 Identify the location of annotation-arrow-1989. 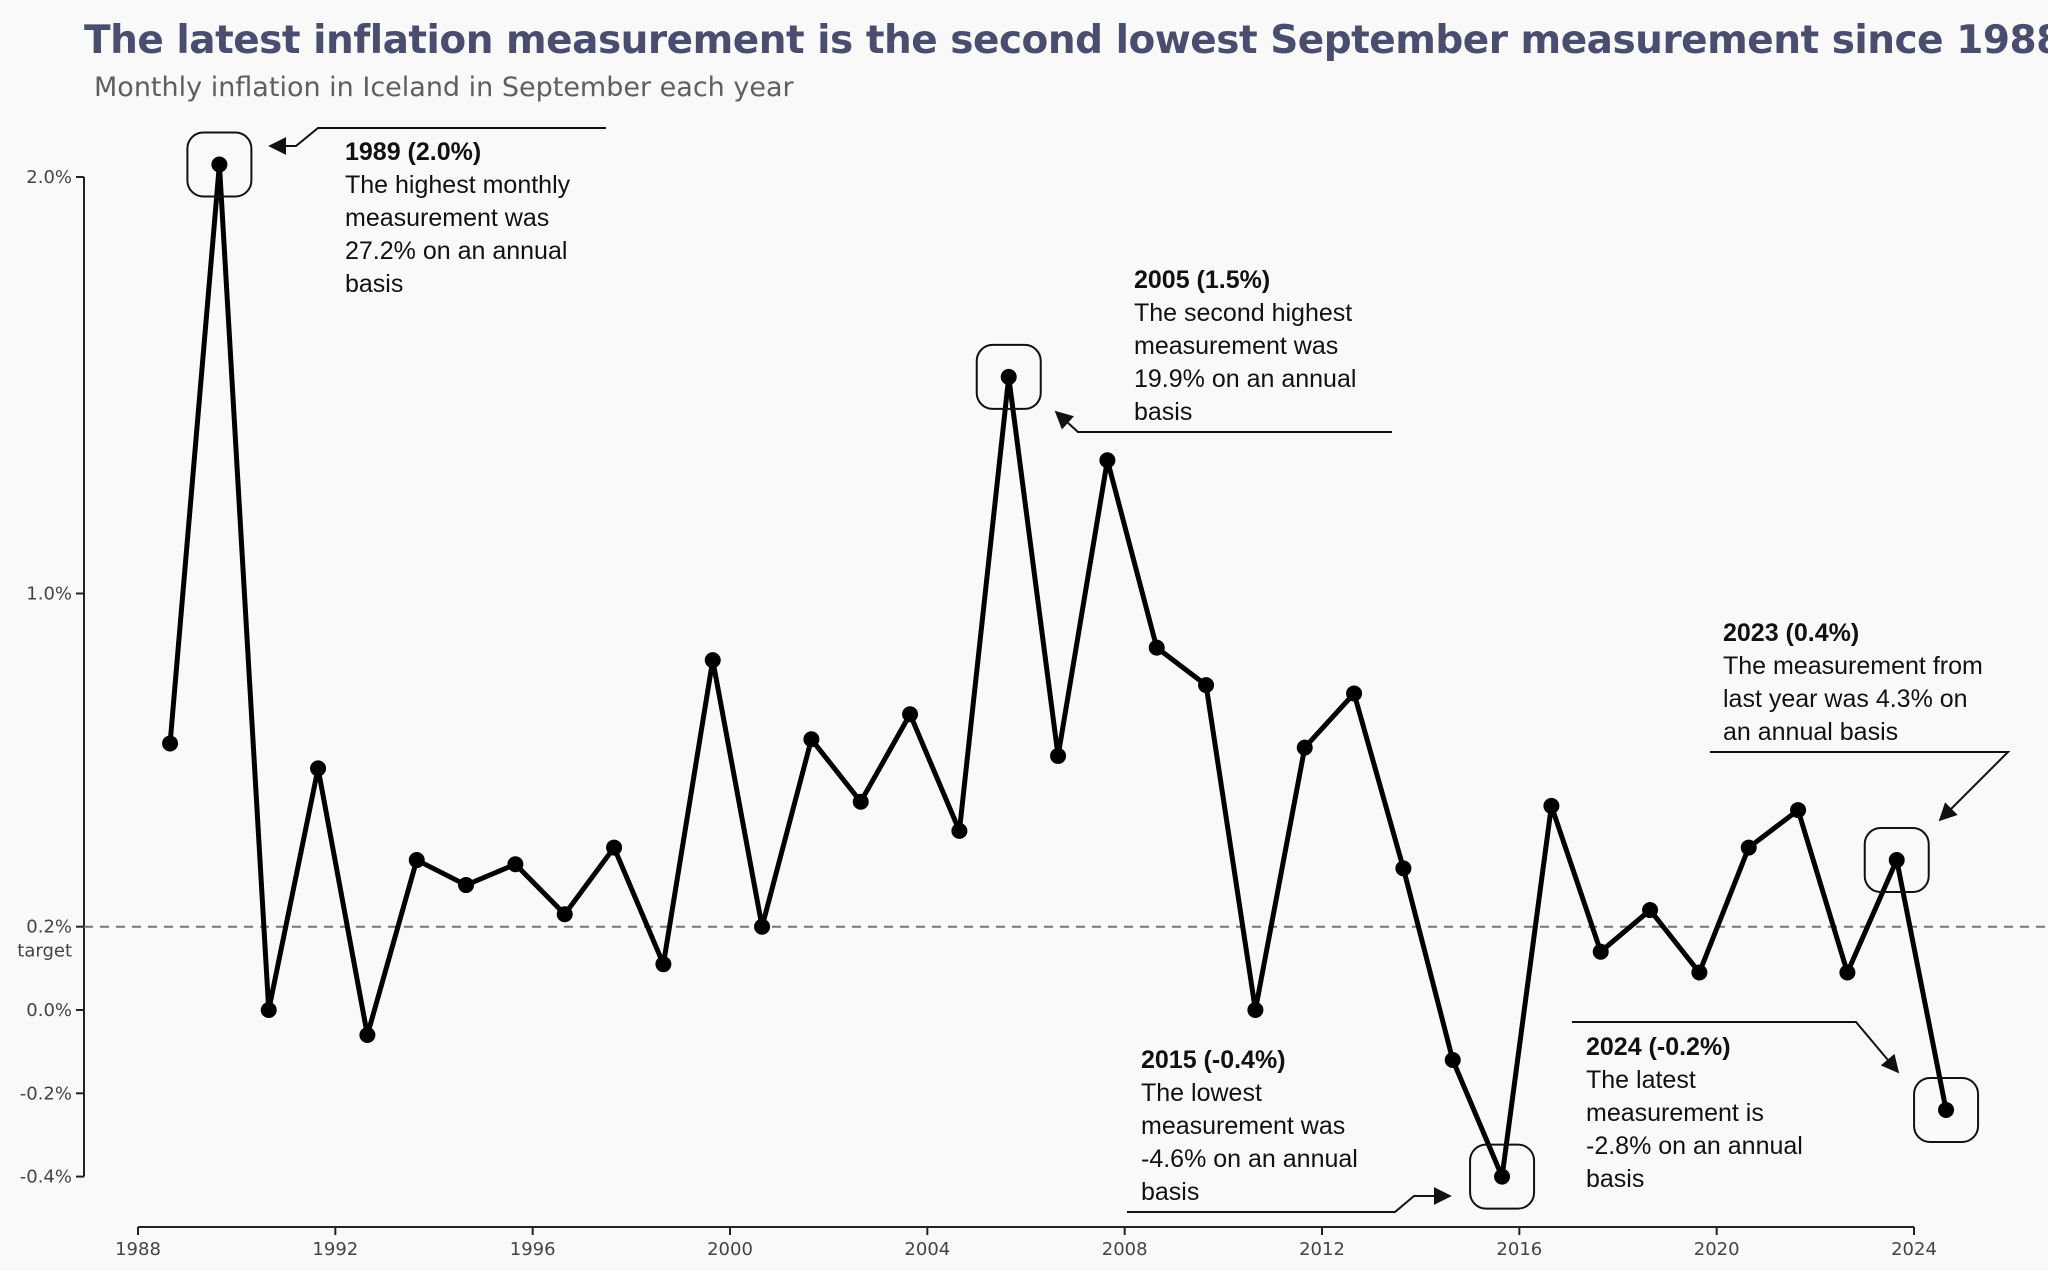
(437, 141).